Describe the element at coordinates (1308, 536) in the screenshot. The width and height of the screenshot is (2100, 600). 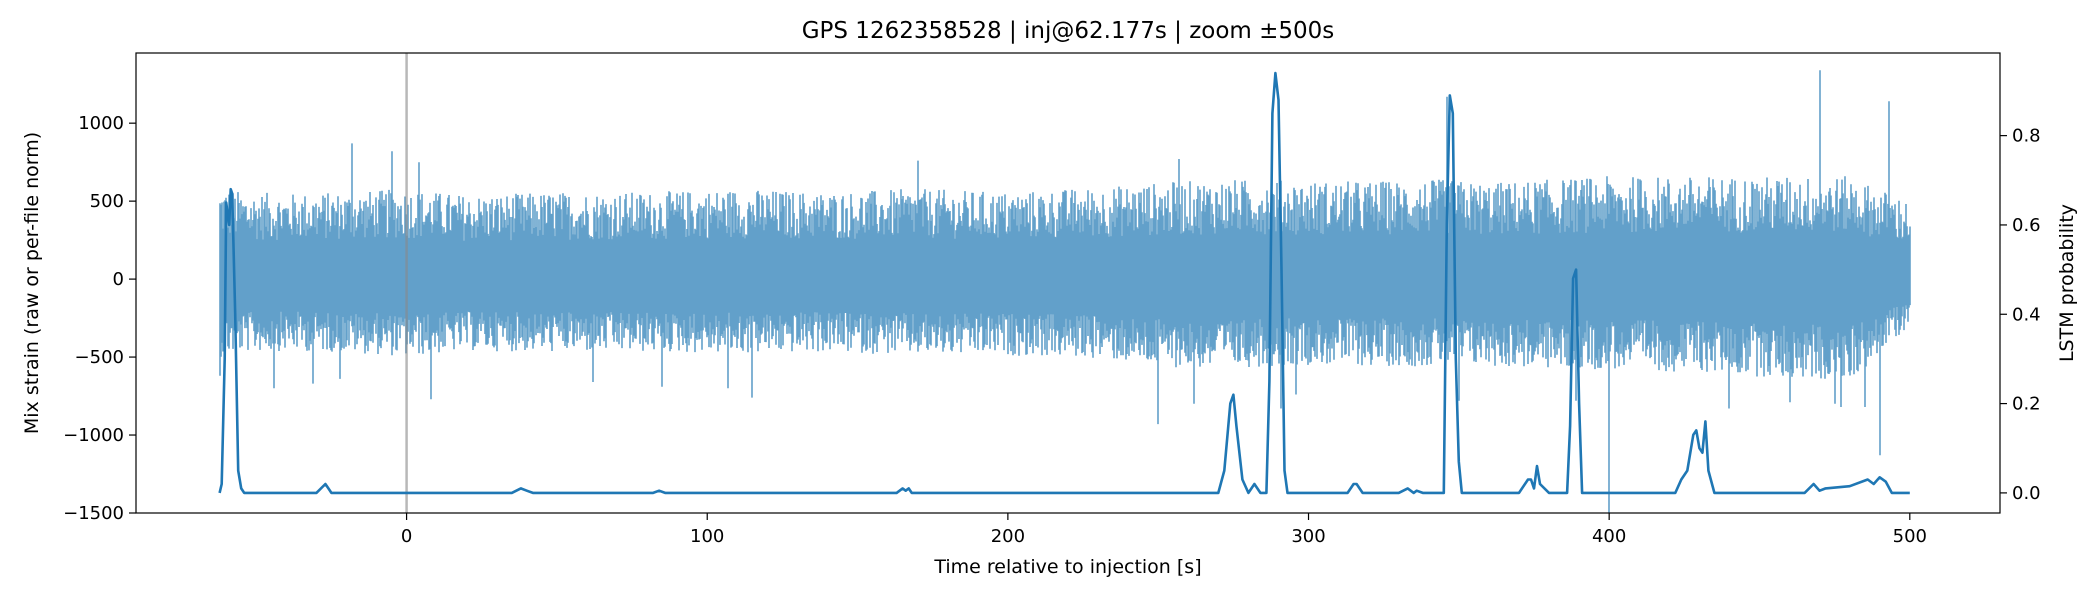
I see `x-tick-label: 300` at that location.